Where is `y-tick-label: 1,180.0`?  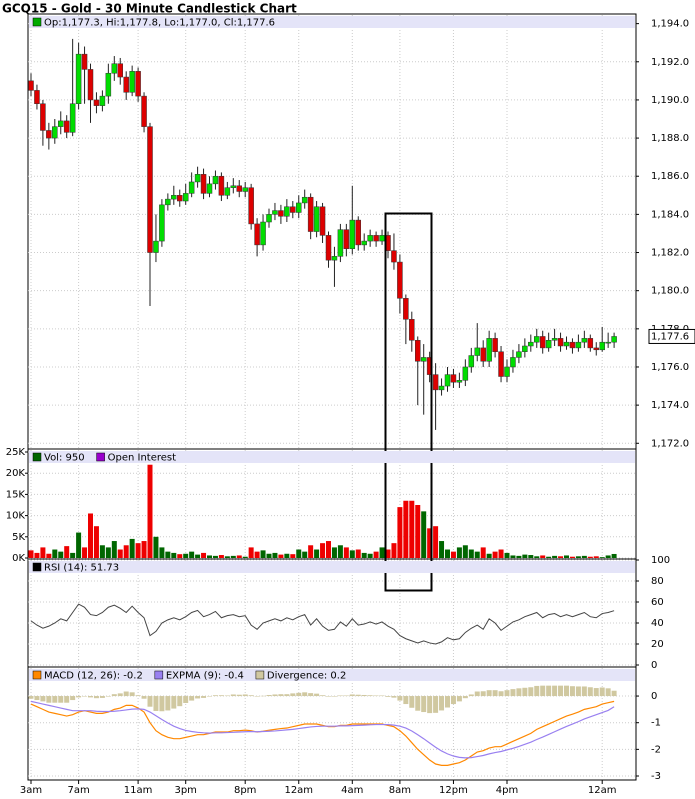 y-tick-label: 1,180.0 is located at coordinates (670, 291).